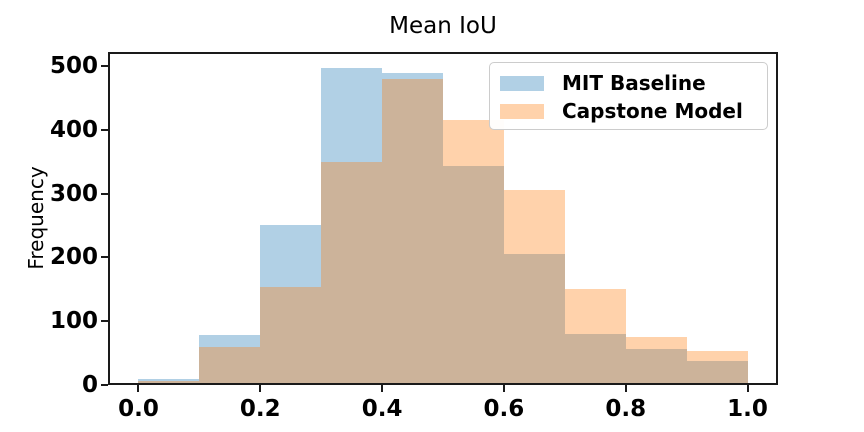 The width and height of the screenshot is (864, 432). Describe the element at coordinates (625, 388) in the screenshot. I see `x-tick-mark-0.8` at that location.